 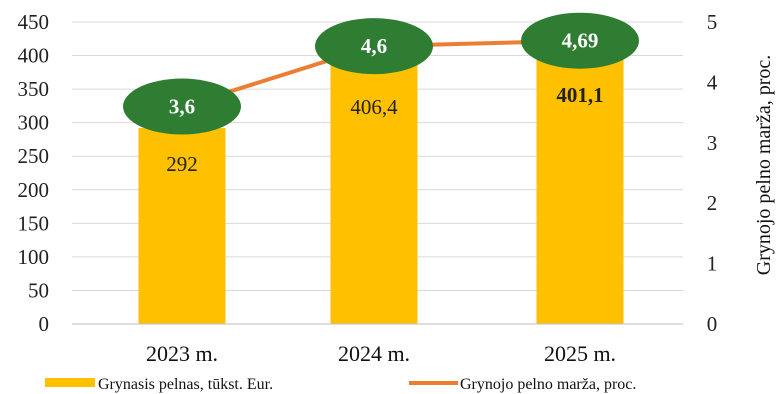 What do you see at coordinates (185, 384) in the screenshot?
I see `legend-bar-label: Grynasis pelnas, tūkst. Eur.` at bounding box center [185, 384].